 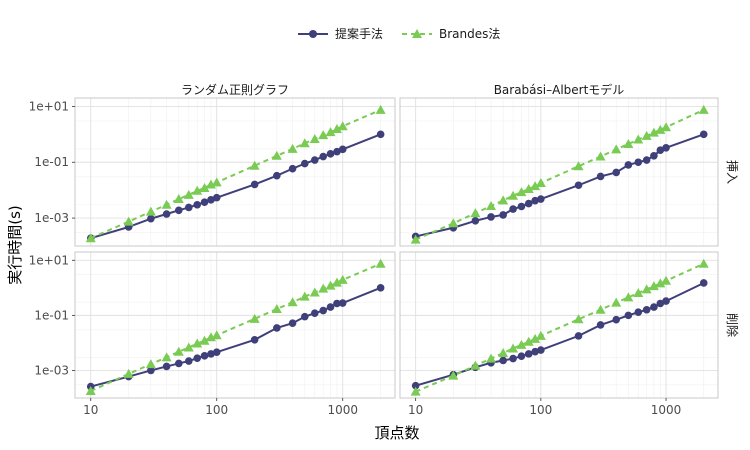 I want to click on legend-item: 提案手法, so click(x=340, y=33).